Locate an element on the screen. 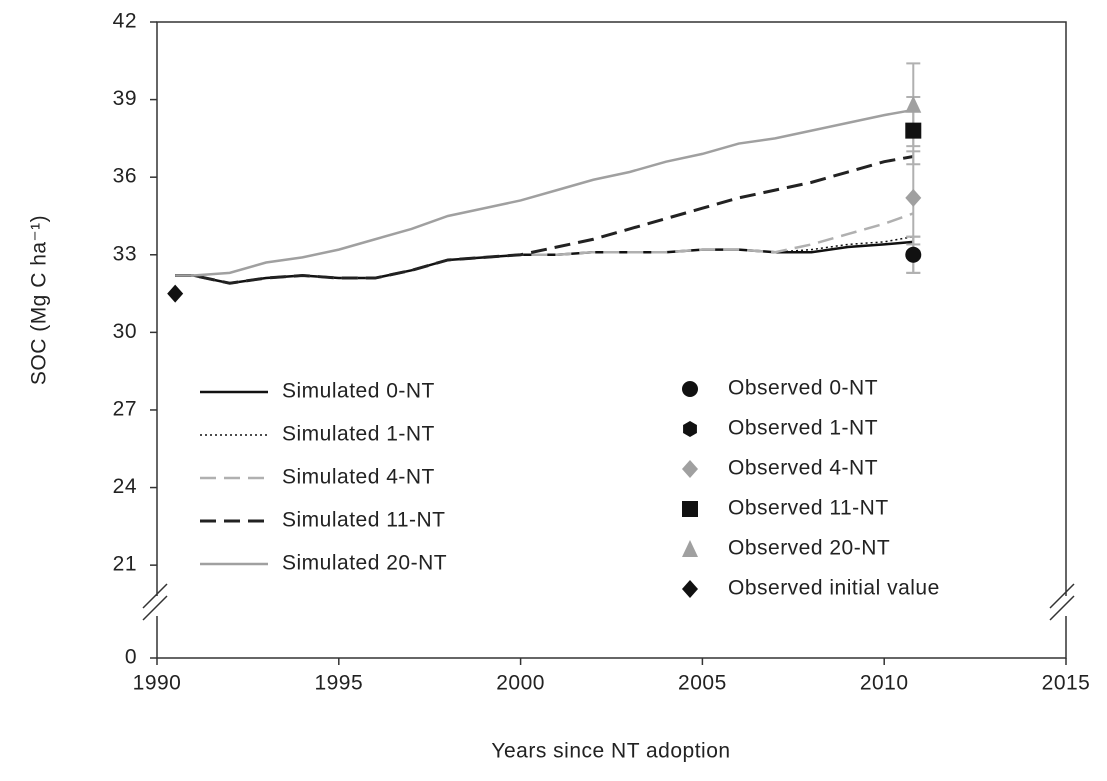 The width and height of the screenshot is (1107, 781). legend-label: Observed 4-NT is located at coordinates (803, 468).